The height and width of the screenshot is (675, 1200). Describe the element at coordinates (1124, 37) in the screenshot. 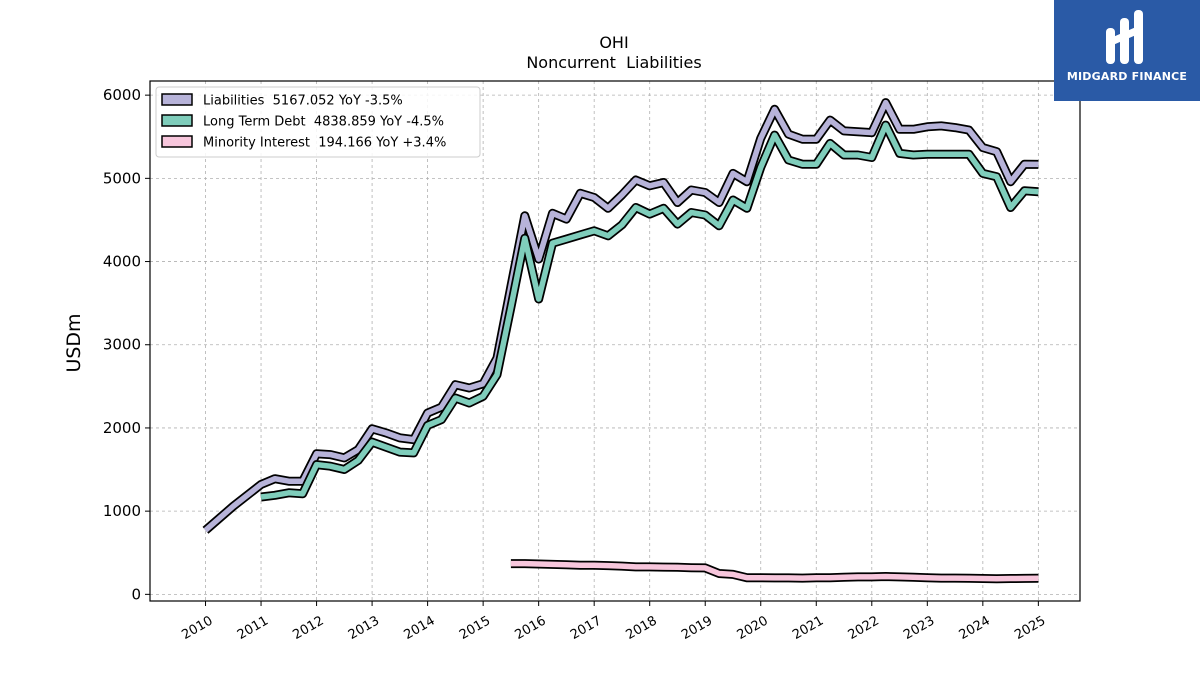

I see `logo-mark-icon` at that location.